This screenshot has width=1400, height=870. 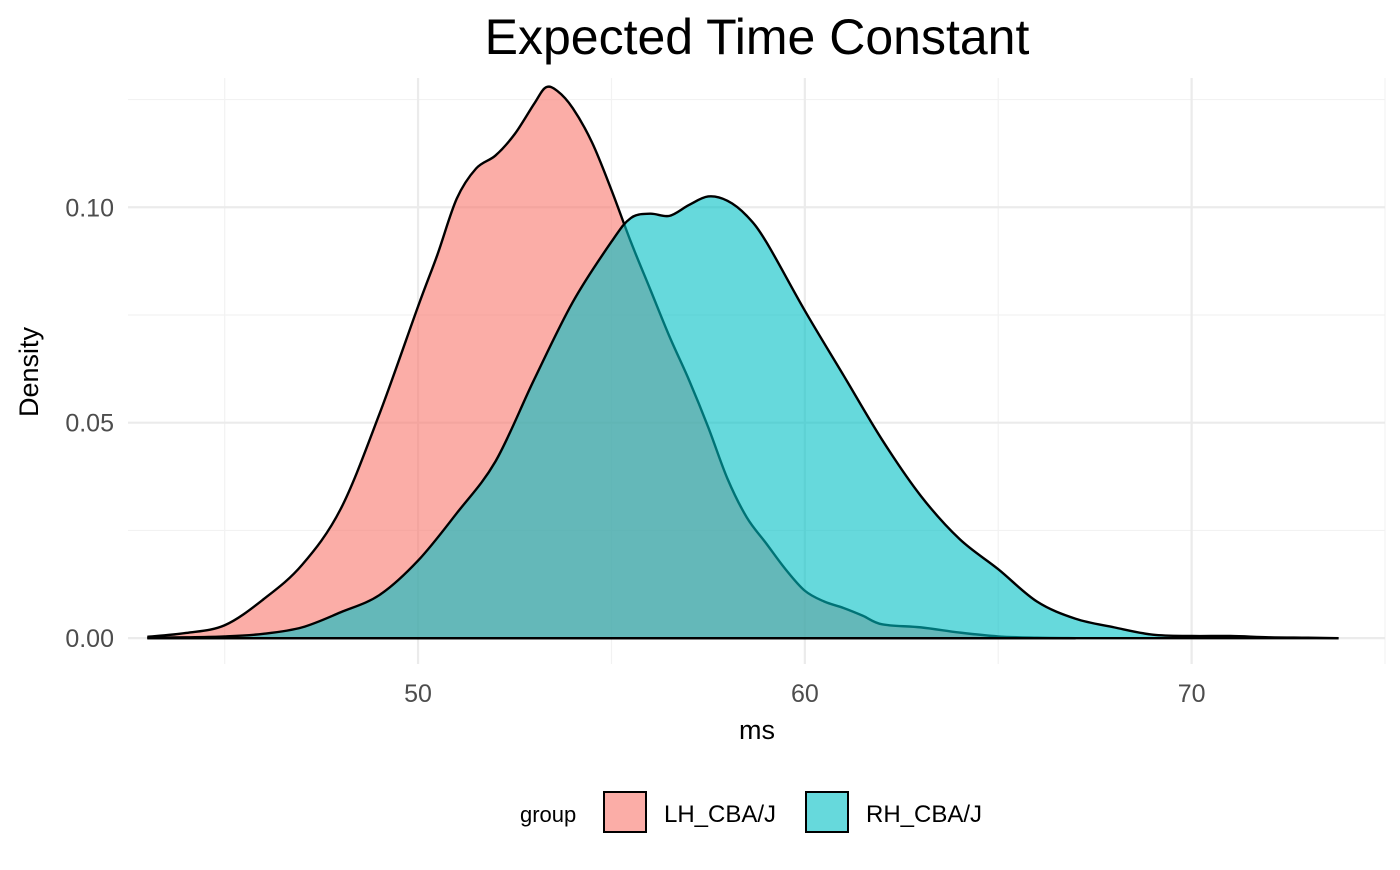 I want to click on legend-label-rh: RH_CBA/J, so click(x=924, y=814).